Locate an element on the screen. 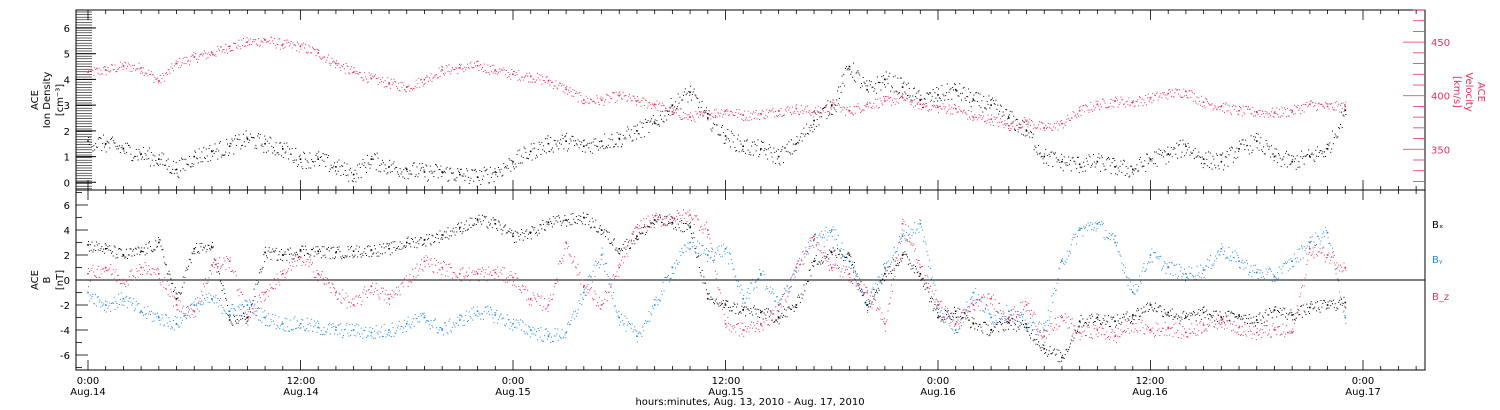  by-point is located at coordinates (513, 323).